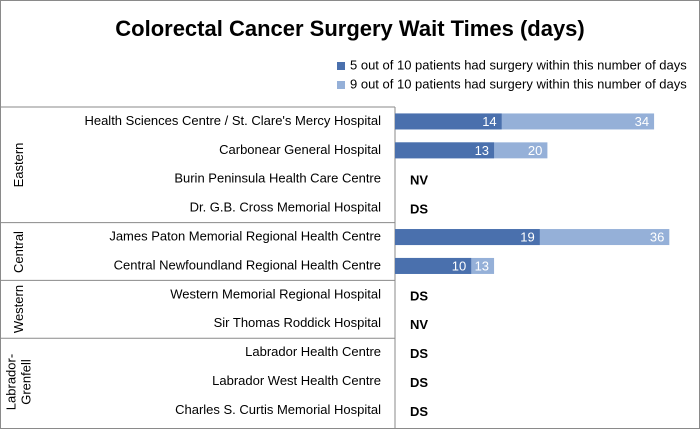  What do you see at coordinates (535, 150) in the screenshot?
I see `value-label: 20` at bounding box center [535, 150].